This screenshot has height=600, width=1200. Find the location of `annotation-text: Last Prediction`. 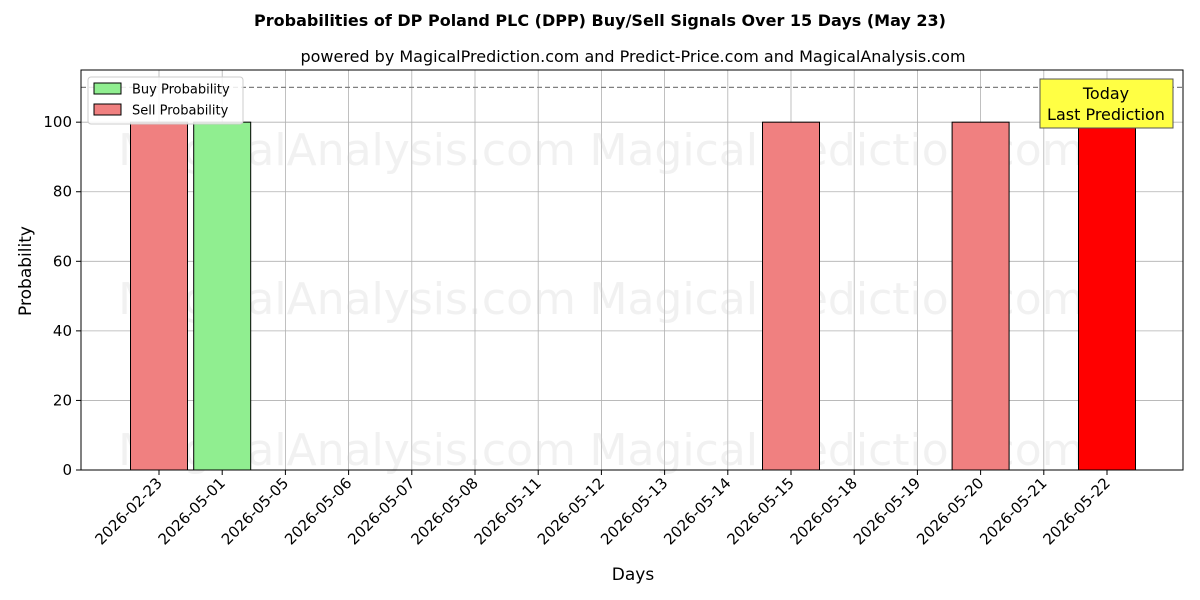

annotation-text: Last Prediction is located at coordinates (1106, 114).